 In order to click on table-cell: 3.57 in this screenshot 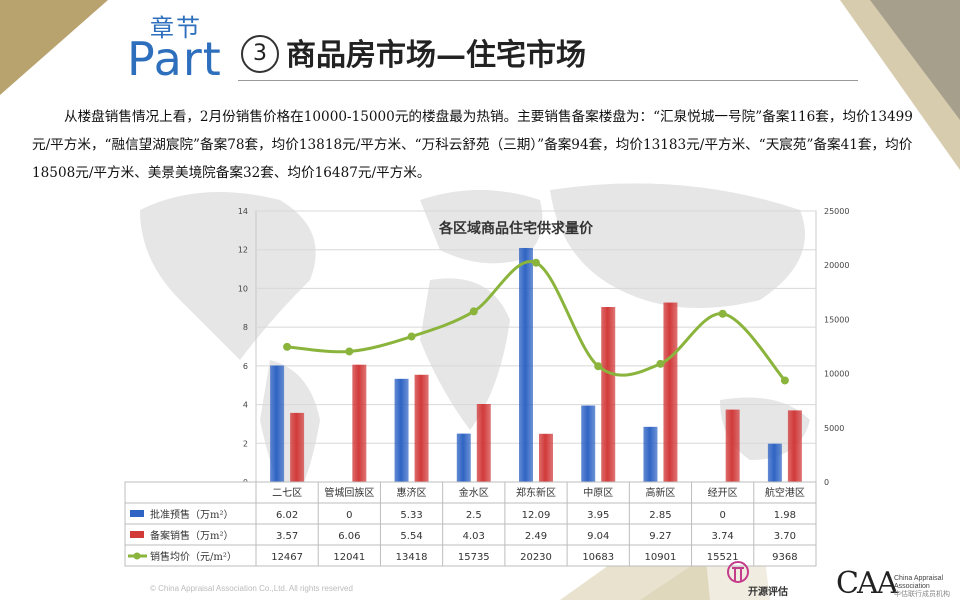, I will do `click(287, 536)`.